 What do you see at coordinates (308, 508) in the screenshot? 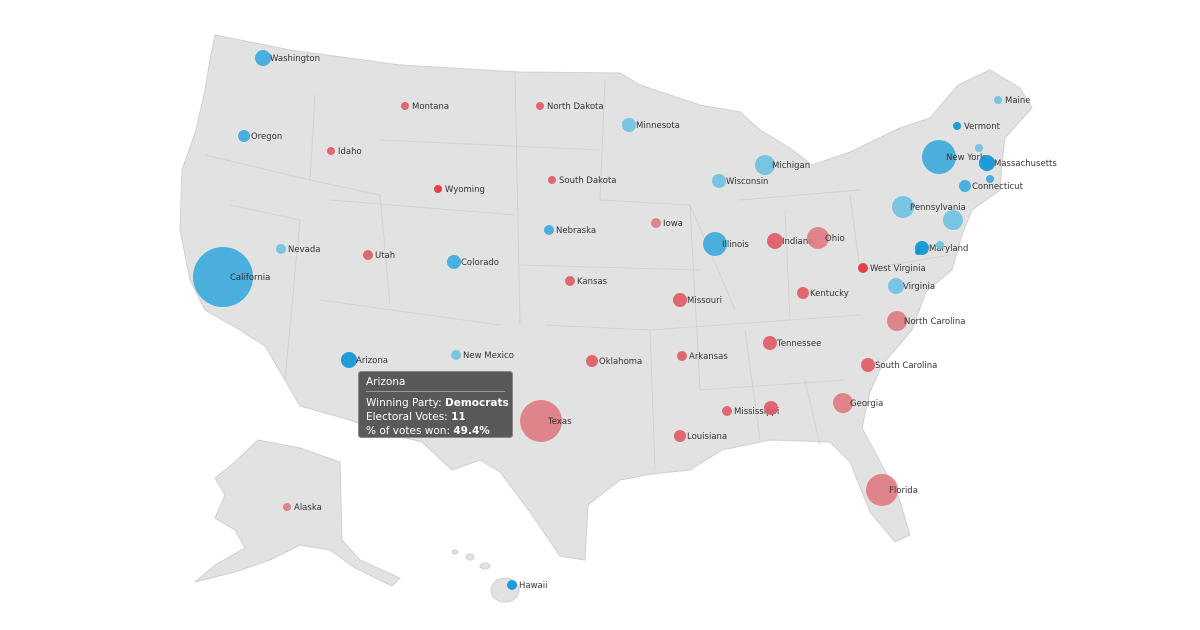
I see `label-alaska: Alaska` at bounding box center [308, 508].